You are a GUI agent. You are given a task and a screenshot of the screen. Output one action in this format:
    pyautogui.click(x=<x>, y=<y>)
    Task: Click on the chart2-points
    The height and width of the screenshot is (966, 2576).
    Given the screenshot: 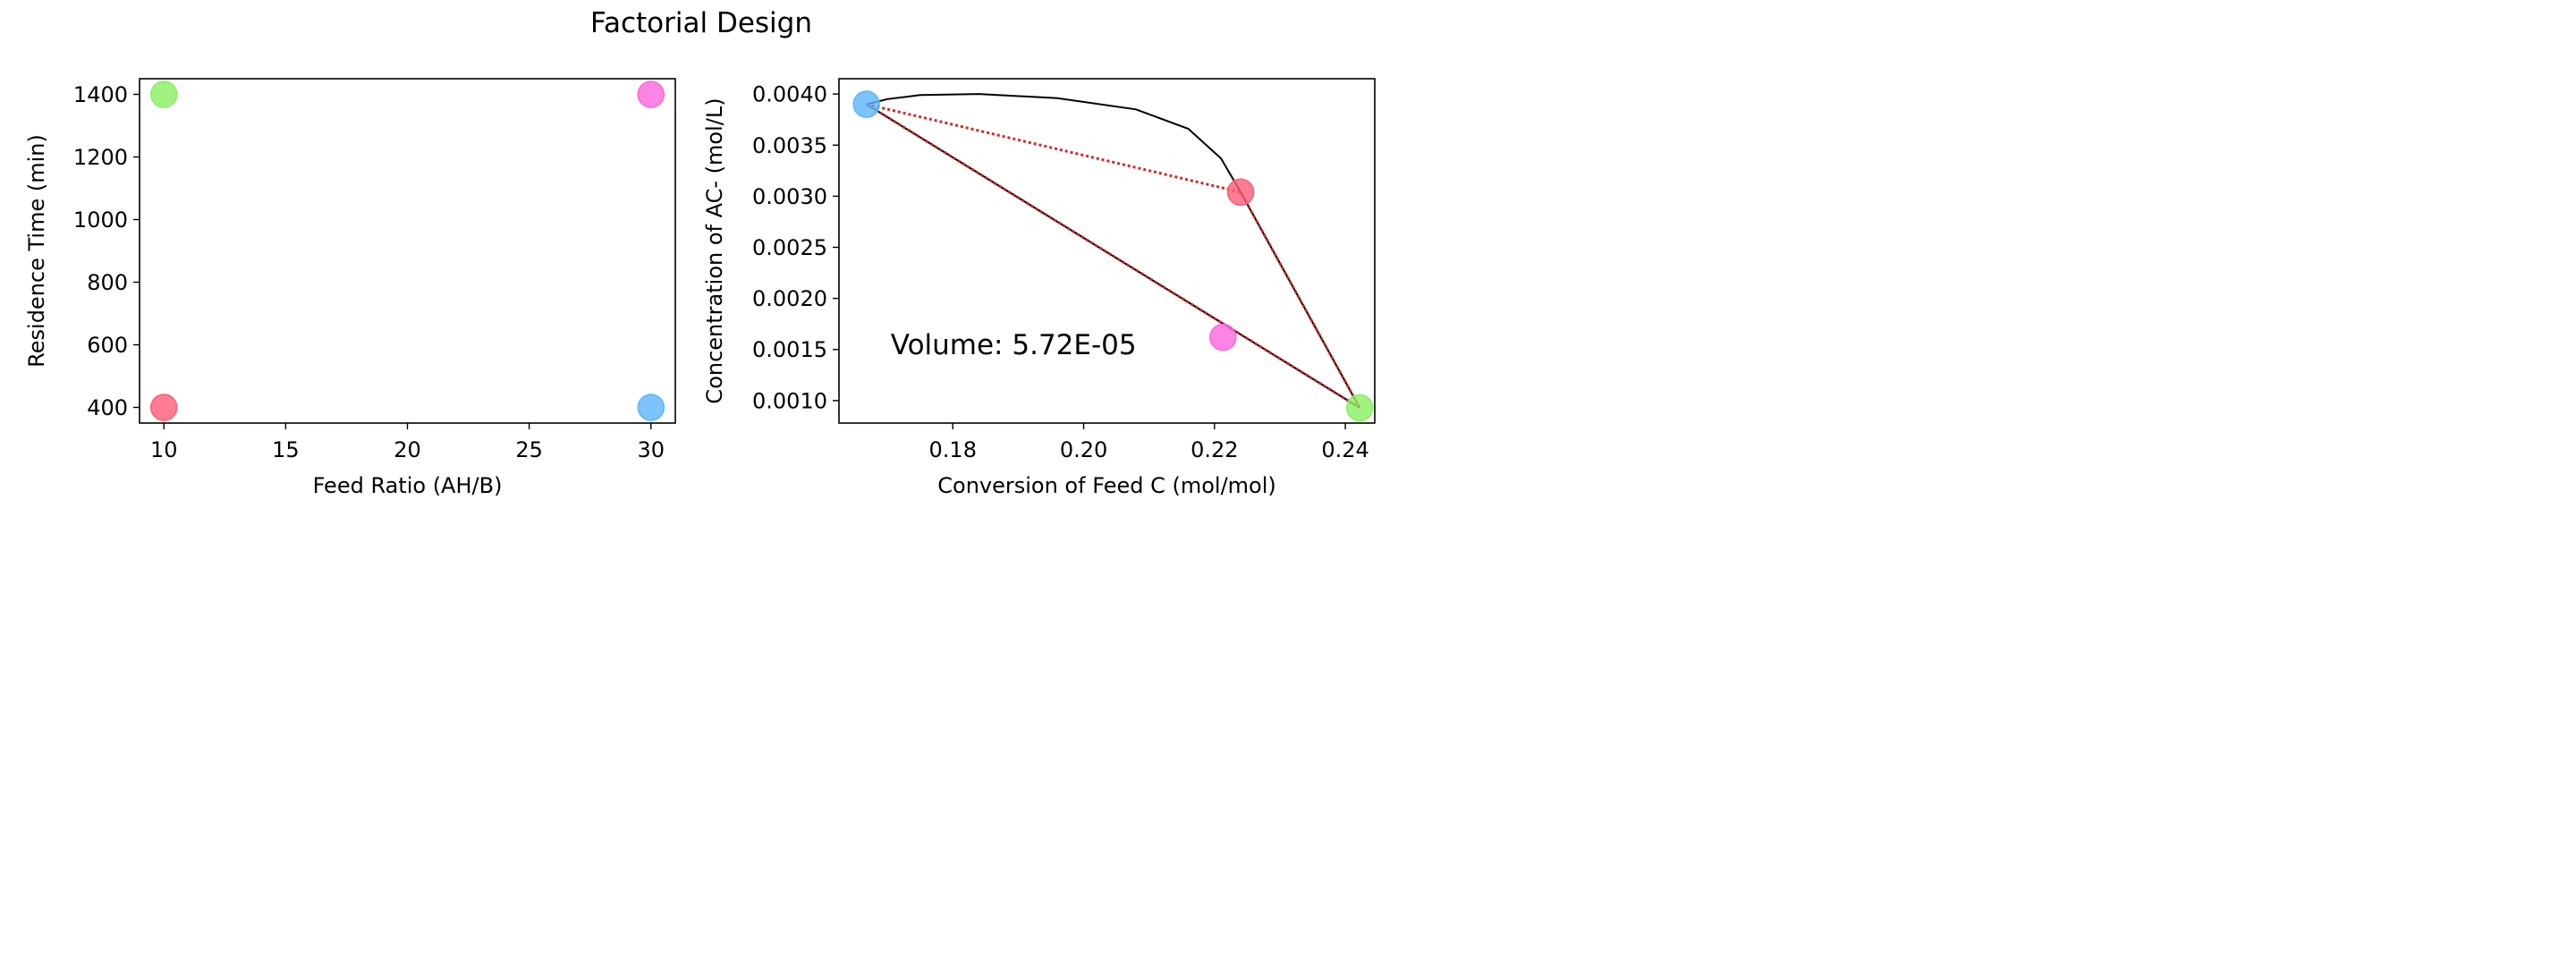 What is the action you would take?
    pyautogui.click(x=1113, y=256)
    